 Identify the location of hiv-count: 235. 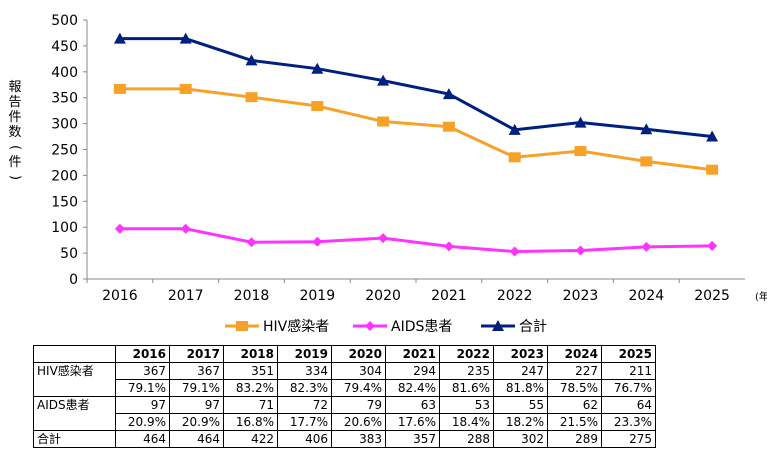
(466, 371).